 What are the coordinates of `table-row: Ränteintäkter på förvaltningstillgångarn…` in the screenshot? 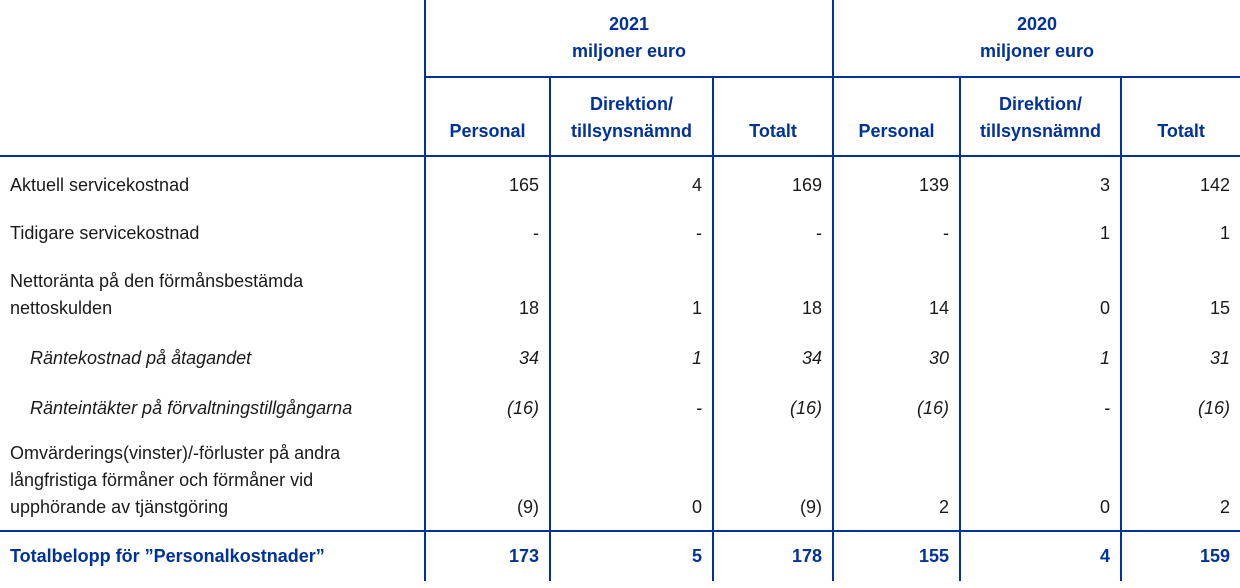 It's located at (620, 406).